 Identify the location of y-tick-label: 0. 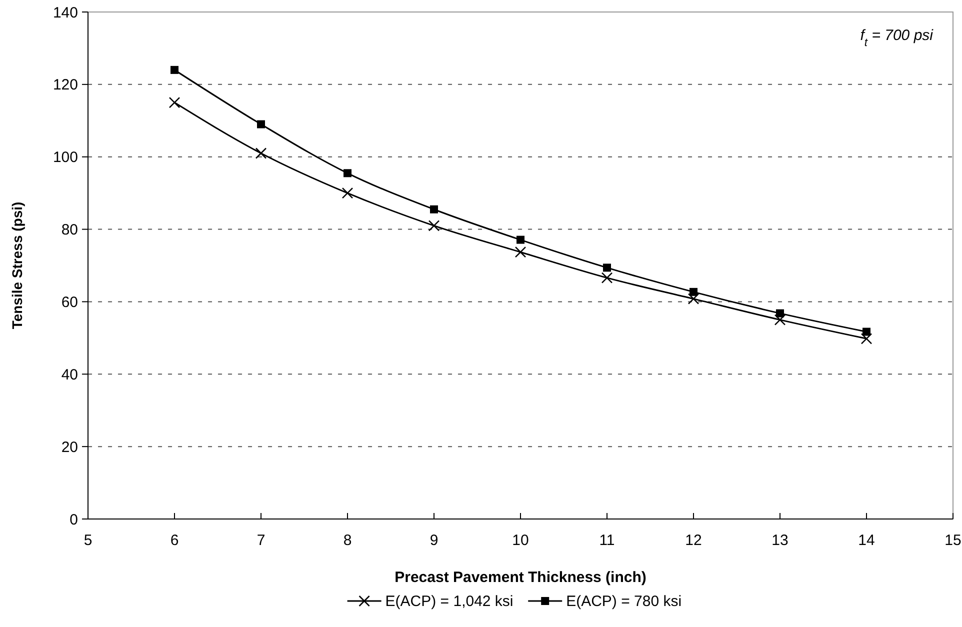
(74, 519).